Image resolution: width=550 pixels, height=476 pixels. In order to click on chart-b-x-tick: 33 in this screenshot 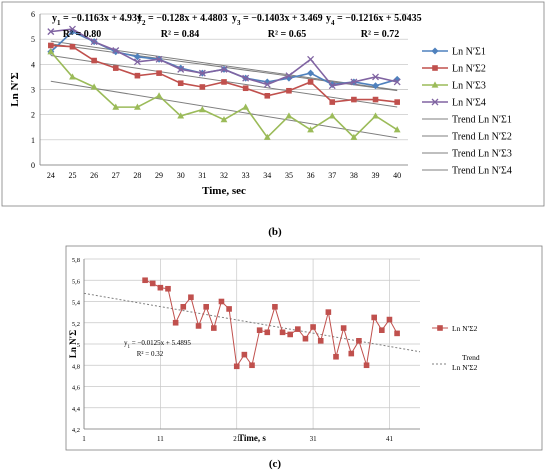, I will do `click(246, 175)`.